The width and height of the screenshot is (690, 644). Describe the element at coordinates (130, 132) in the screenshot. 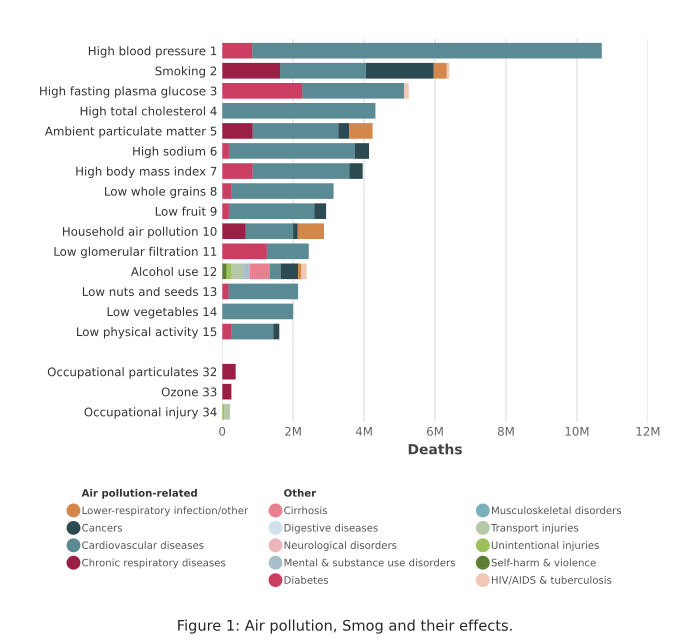

I see `y-tick-label: Ambient particulate matter 5` at that location.